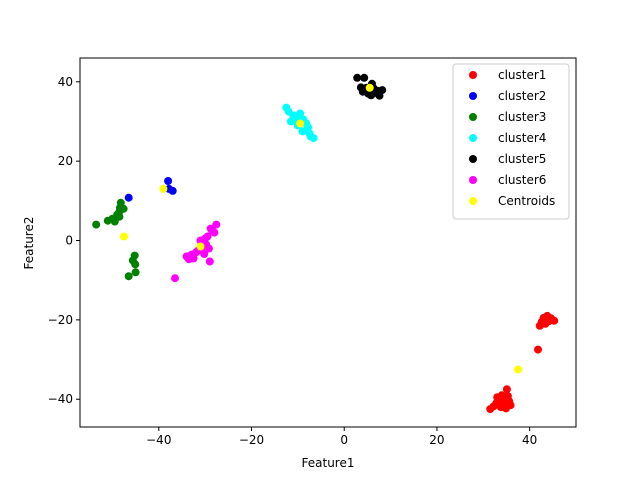 This screenshot has height=480, width=640. I want to click on legend-label-Centroids: Centroids, so click(526, 201).